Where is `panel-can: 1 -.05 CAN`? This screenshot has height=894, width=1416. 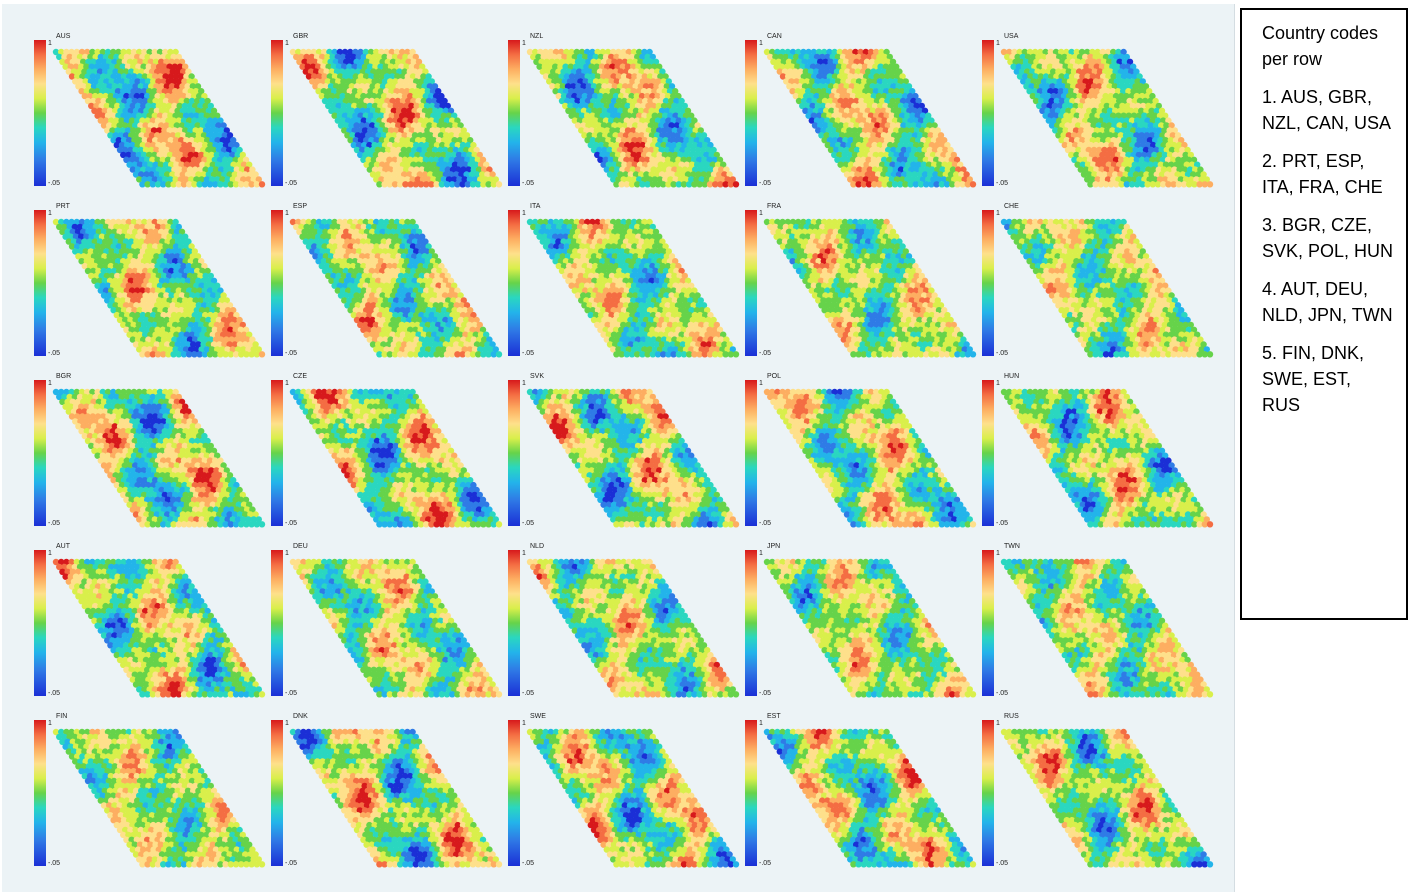
panel-can: 1 -.05 CAN is located at coordinates (845, 96).